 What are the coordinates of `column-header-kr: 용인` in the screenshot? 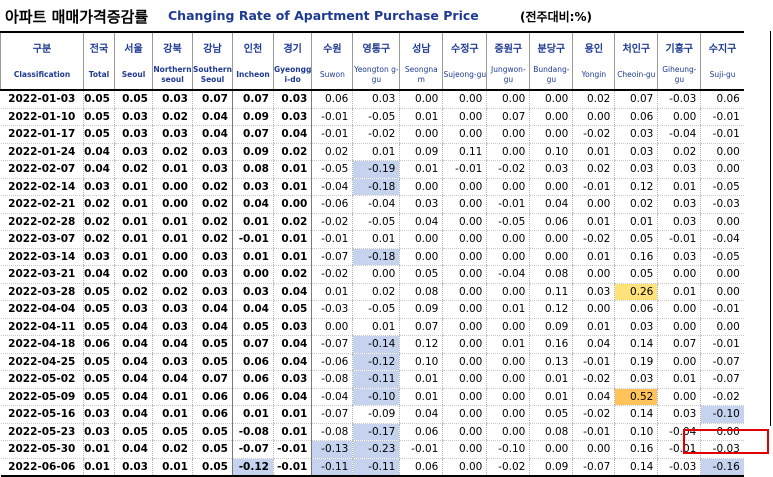 It's located at (593, 46).